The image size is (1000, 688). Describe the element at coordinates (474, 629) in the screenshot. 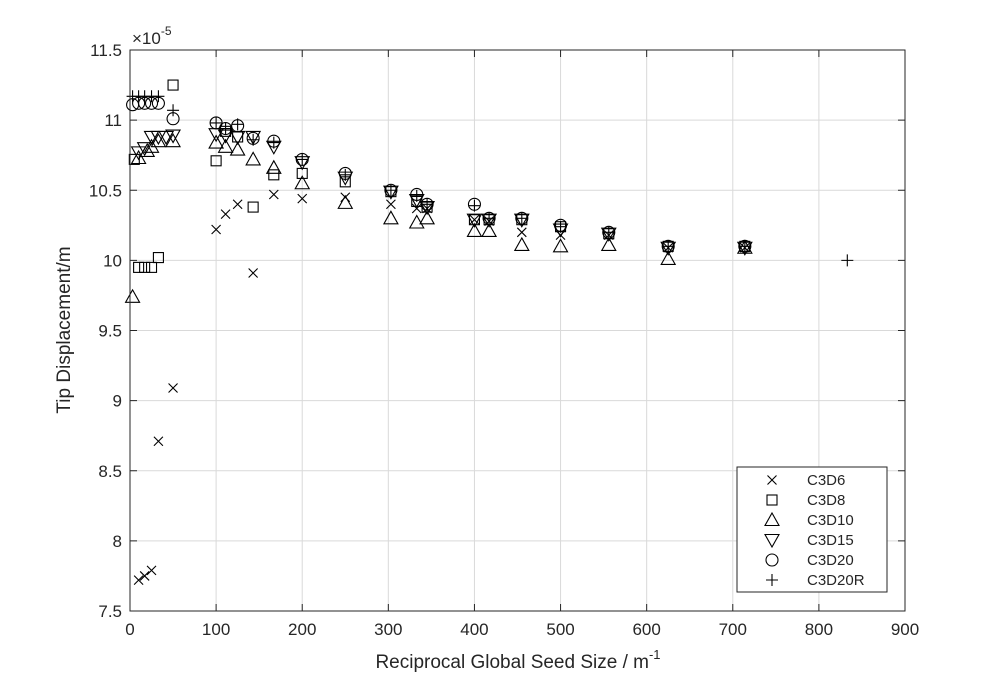

I see `x-tick-label: 400` at that location.